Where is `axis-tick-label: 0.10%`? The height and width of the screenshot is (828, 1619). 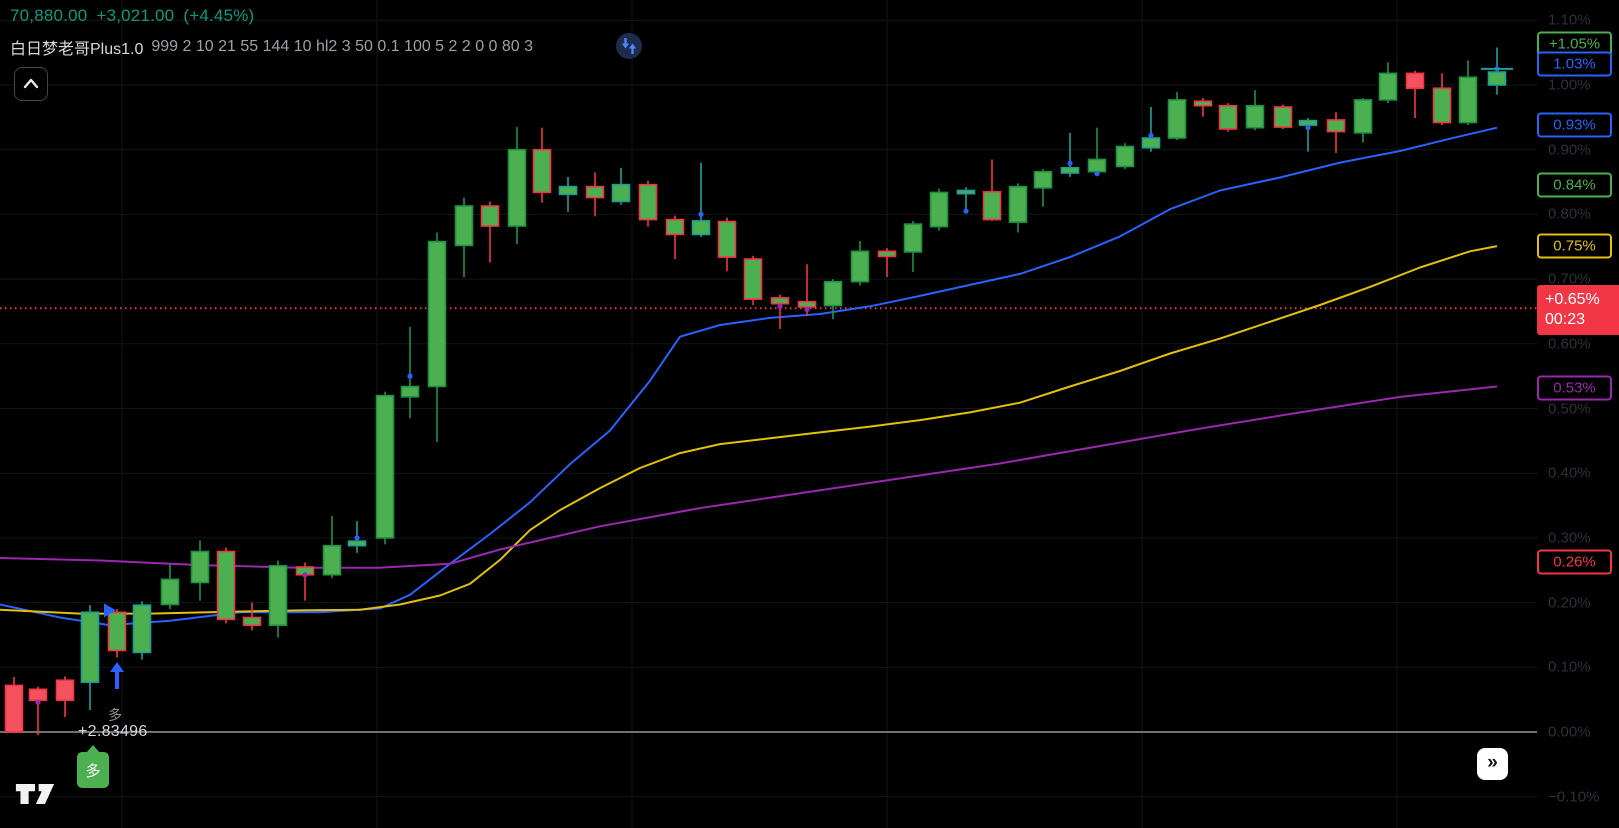 axis-tick-label: 0.10% is located at coordinates (1569, 667).